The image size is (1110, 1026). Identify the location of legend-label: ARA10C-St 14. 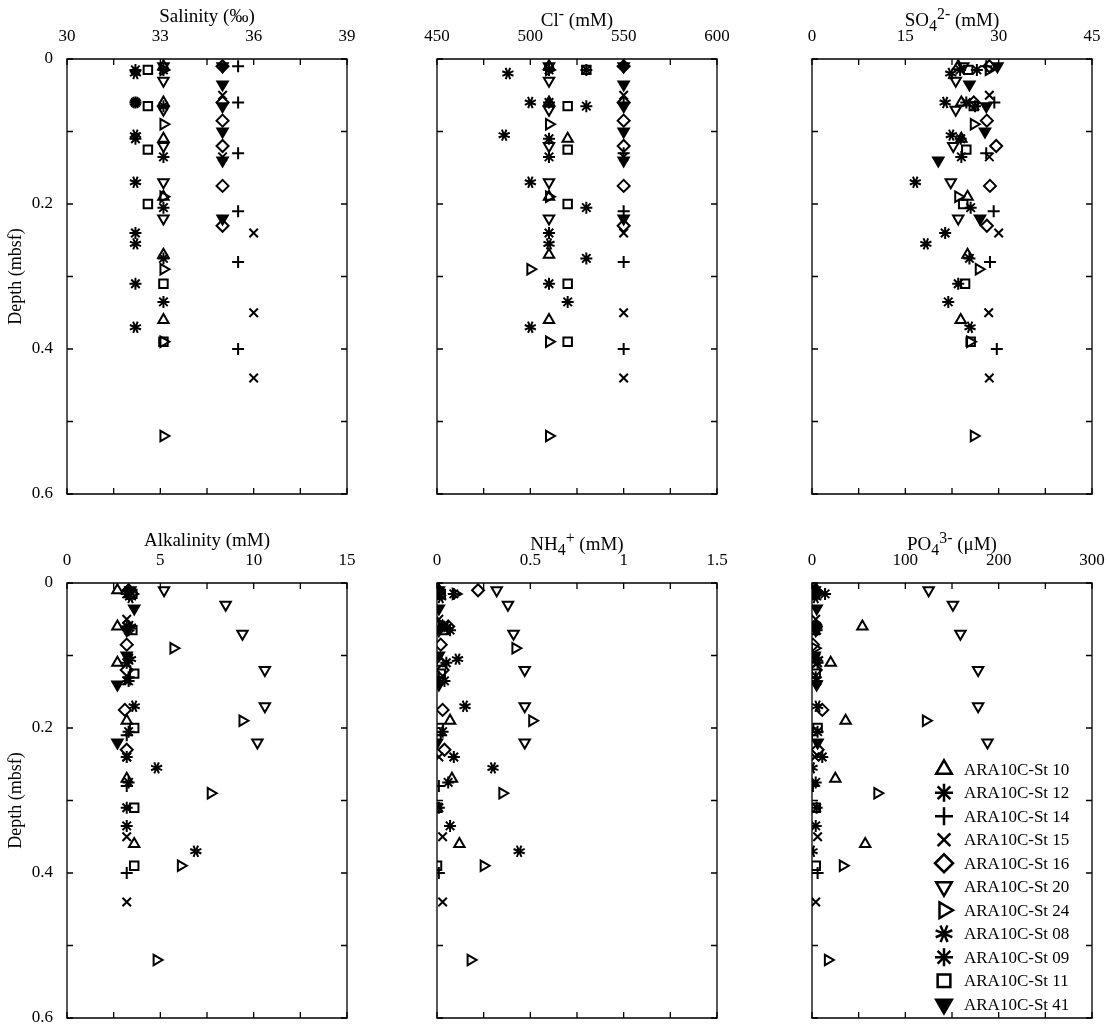
(1017, 816).